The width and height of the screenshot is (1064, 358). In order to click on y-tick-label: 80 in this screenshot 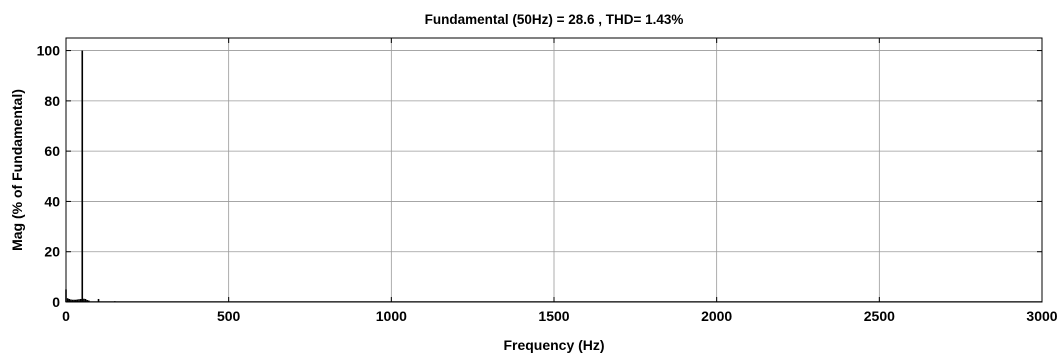, I will do `click(52, 101)`.